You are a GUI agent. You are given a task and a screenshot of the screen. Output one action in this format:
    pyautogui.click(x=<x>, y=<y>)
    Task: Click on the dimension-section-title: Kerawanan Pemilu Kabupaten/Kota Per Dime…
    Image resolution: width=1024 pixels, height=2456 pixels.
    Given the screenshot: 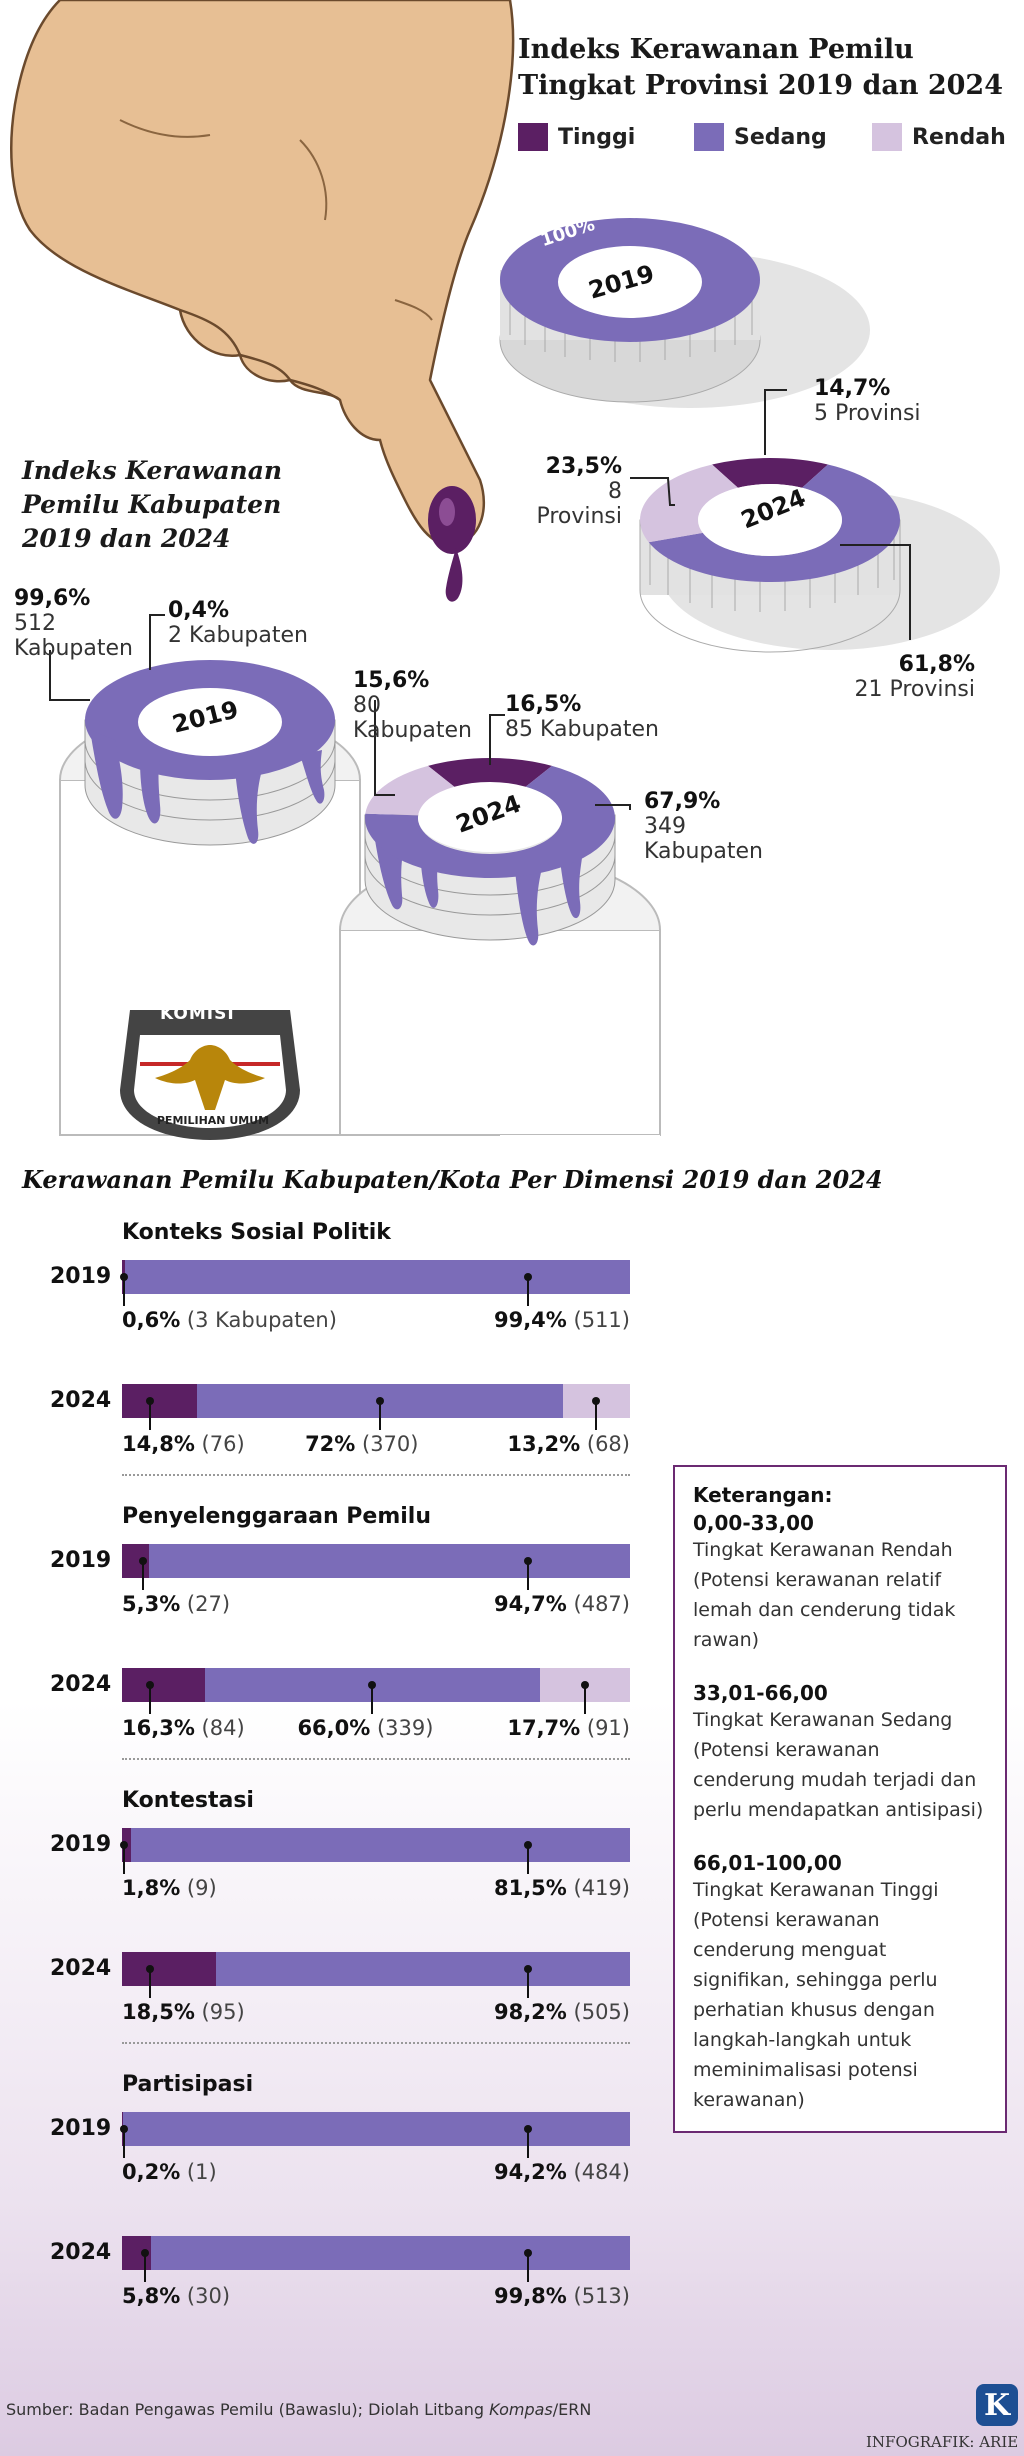 What is the action you would take?
    pyautogui.click(x=452, y=1179)
    